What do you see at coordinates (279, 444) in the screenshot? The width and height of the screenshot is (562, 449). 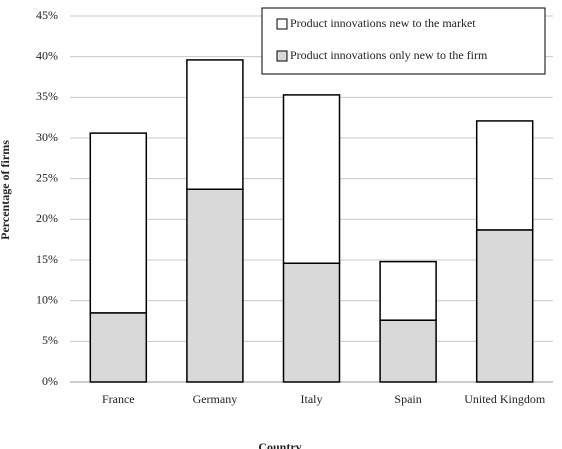 I see `x-axis-title: Country` at bounding box center [279, 444].